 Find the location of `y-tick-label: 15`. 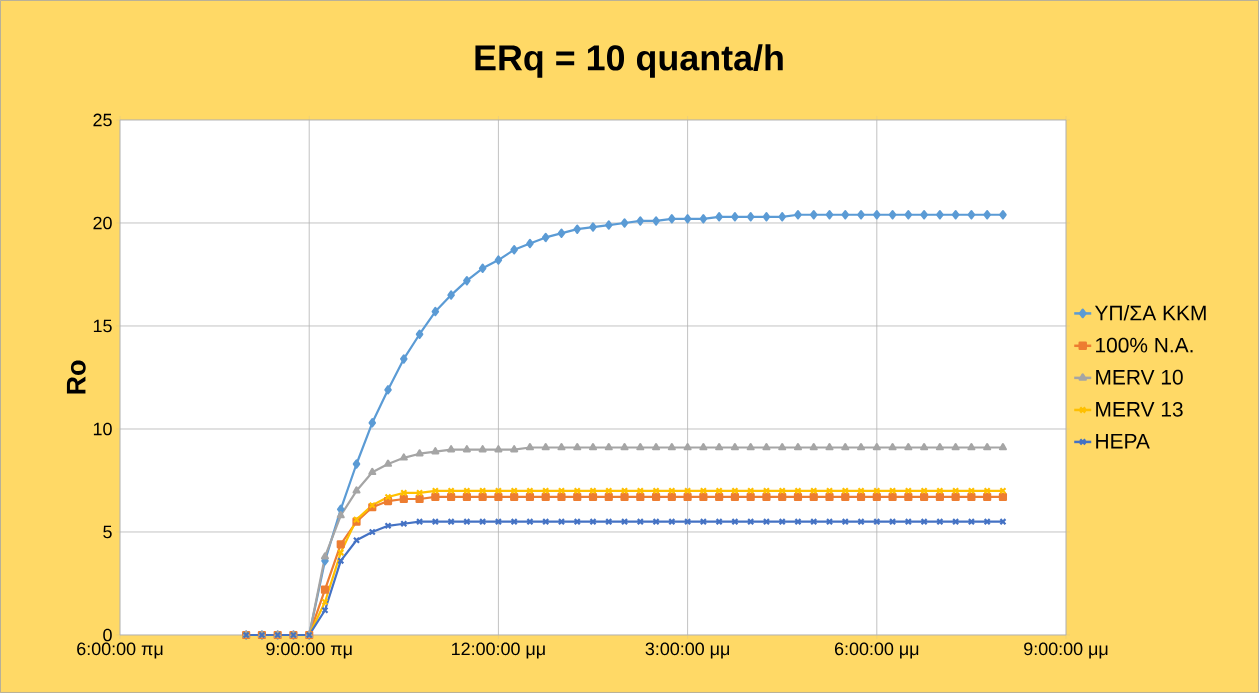

y-tick-label: 15 is located at coordinates (102, 326).